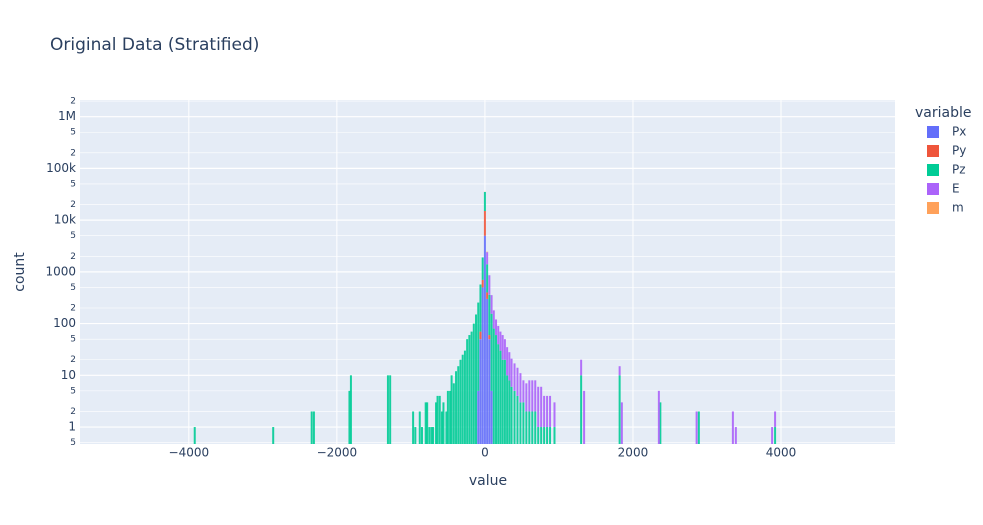  Describe the element at coordinates (60, 271) in the screenshot. I see `y-tick-label: 1000` at that location.